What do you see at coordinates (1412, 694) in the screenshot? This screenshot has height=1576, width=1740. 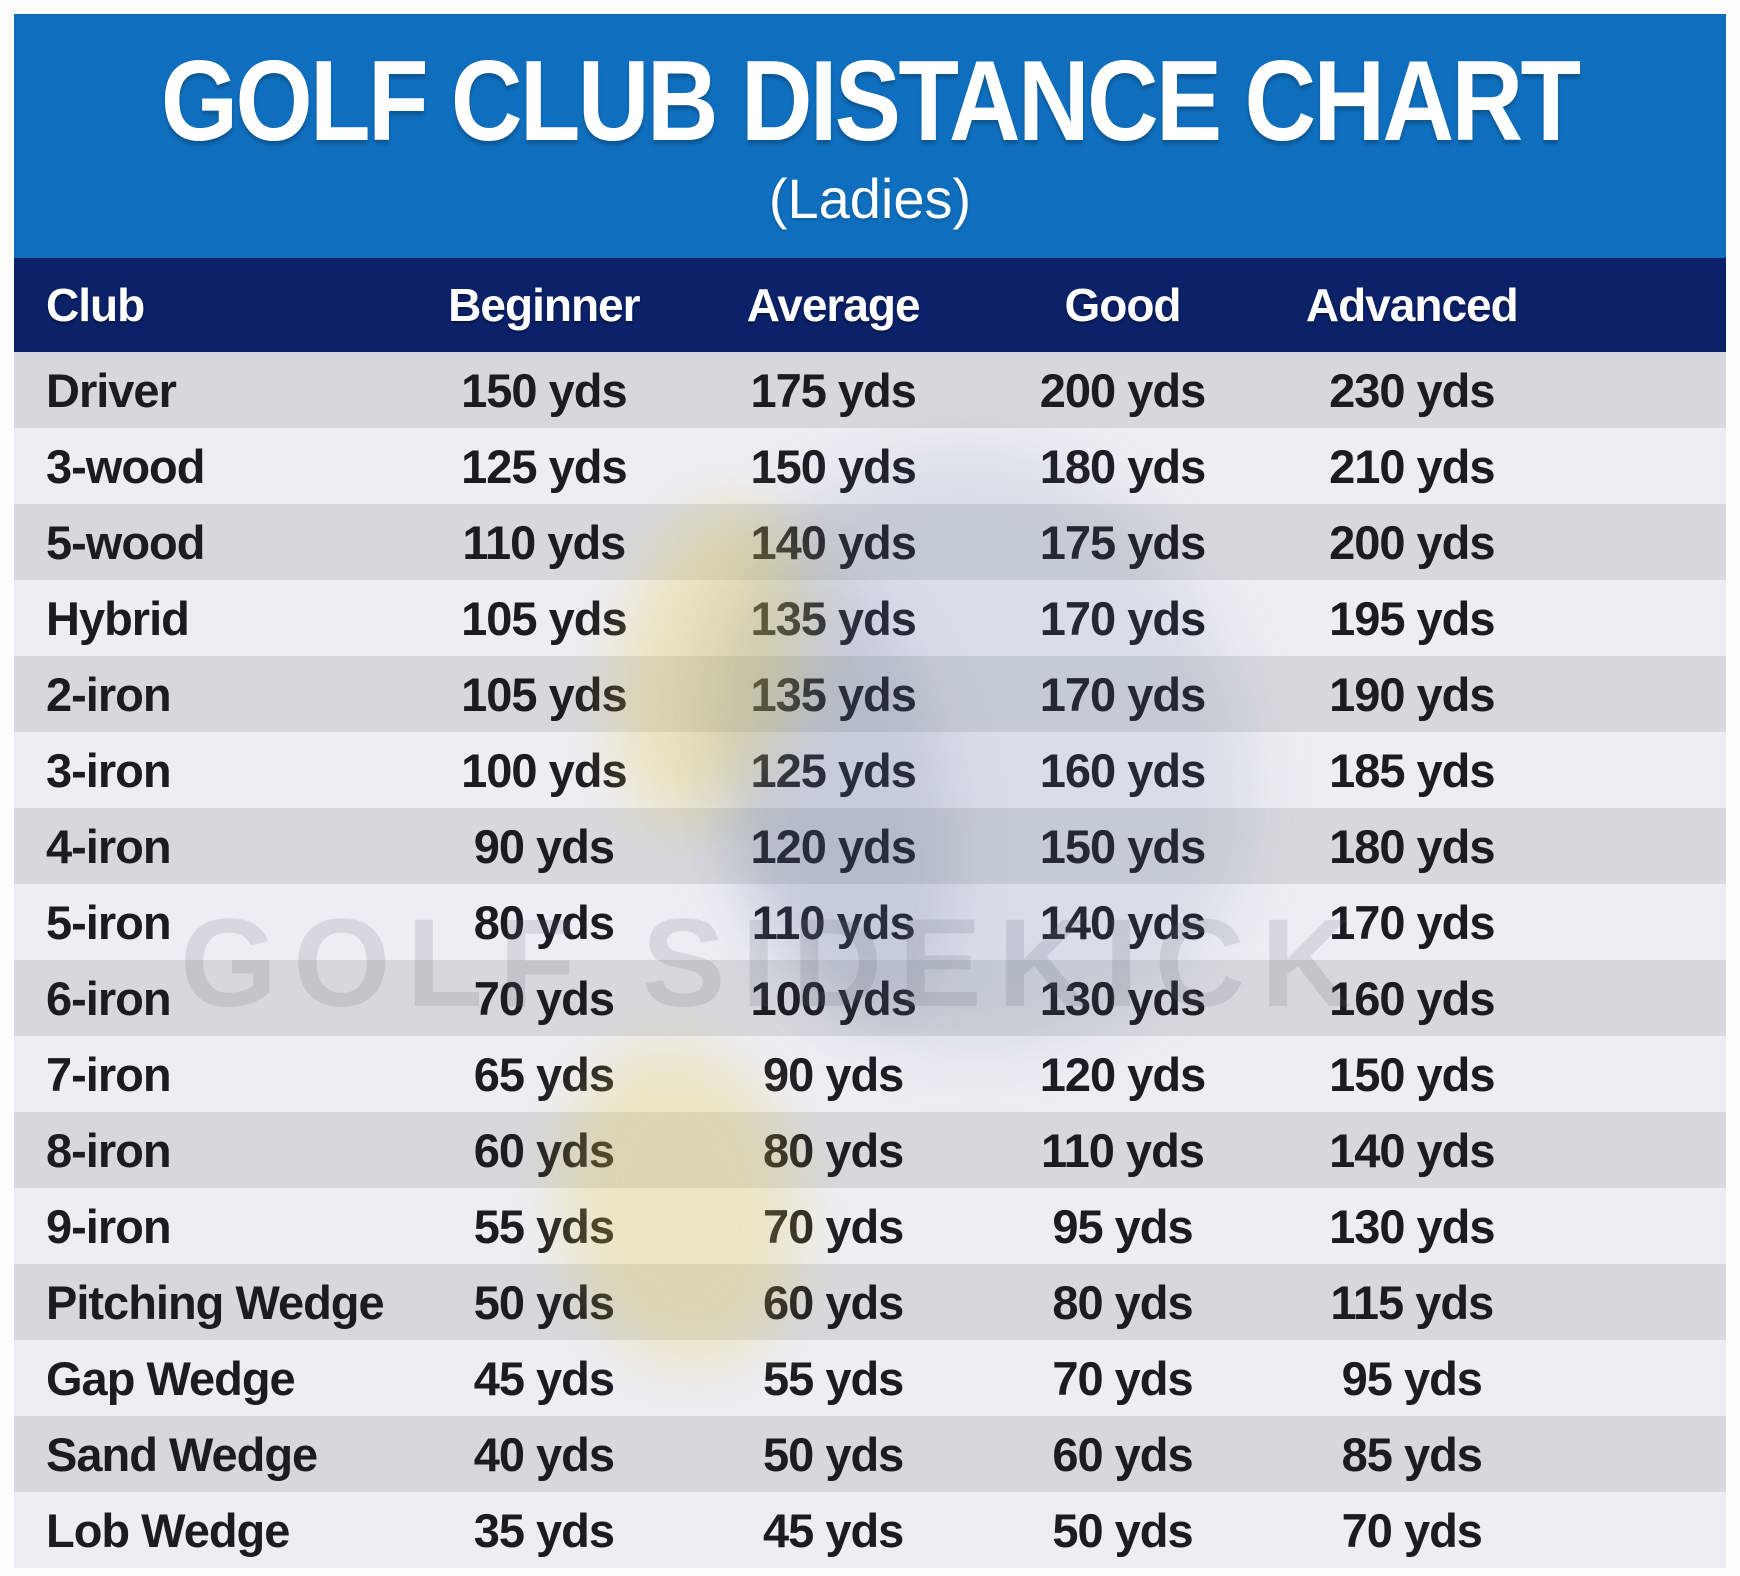 I see `value-cell: 190 yds` at bounding box center [1412, 694].